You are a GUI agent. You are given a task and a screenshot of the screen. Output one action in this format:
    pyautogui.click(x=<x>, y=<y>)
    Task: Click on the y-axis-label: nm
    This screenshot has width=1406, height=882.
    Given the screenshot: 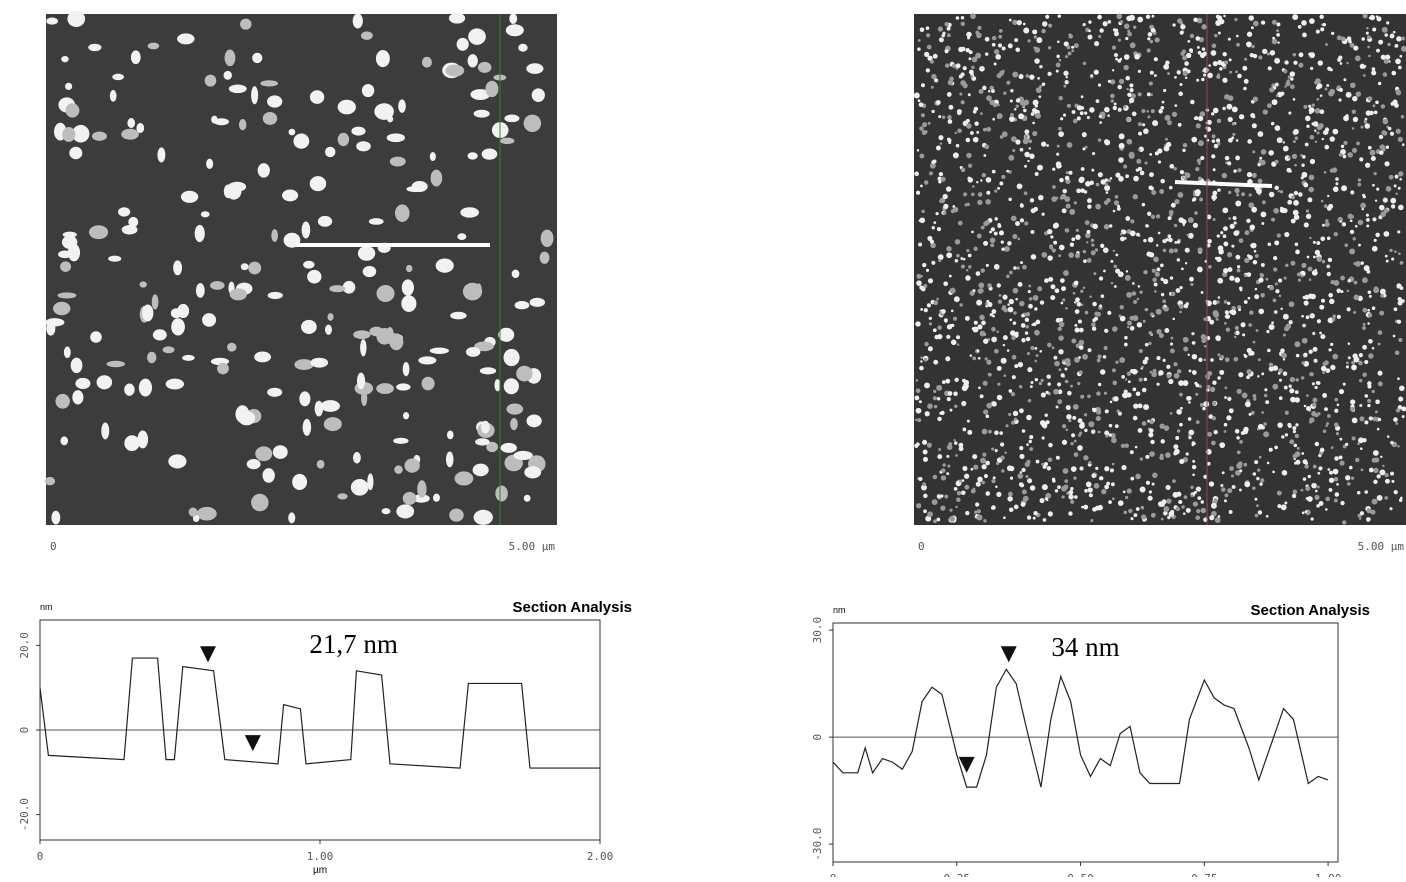 What is the action you would take?
    pyautogui.click(x=839, y=610)
    